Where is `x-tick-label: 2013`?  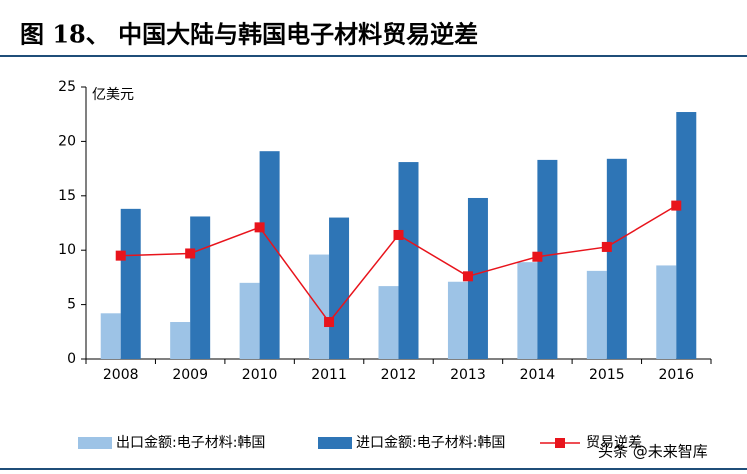 x-tick-label: 2013 is located at coordinates (468, 375).